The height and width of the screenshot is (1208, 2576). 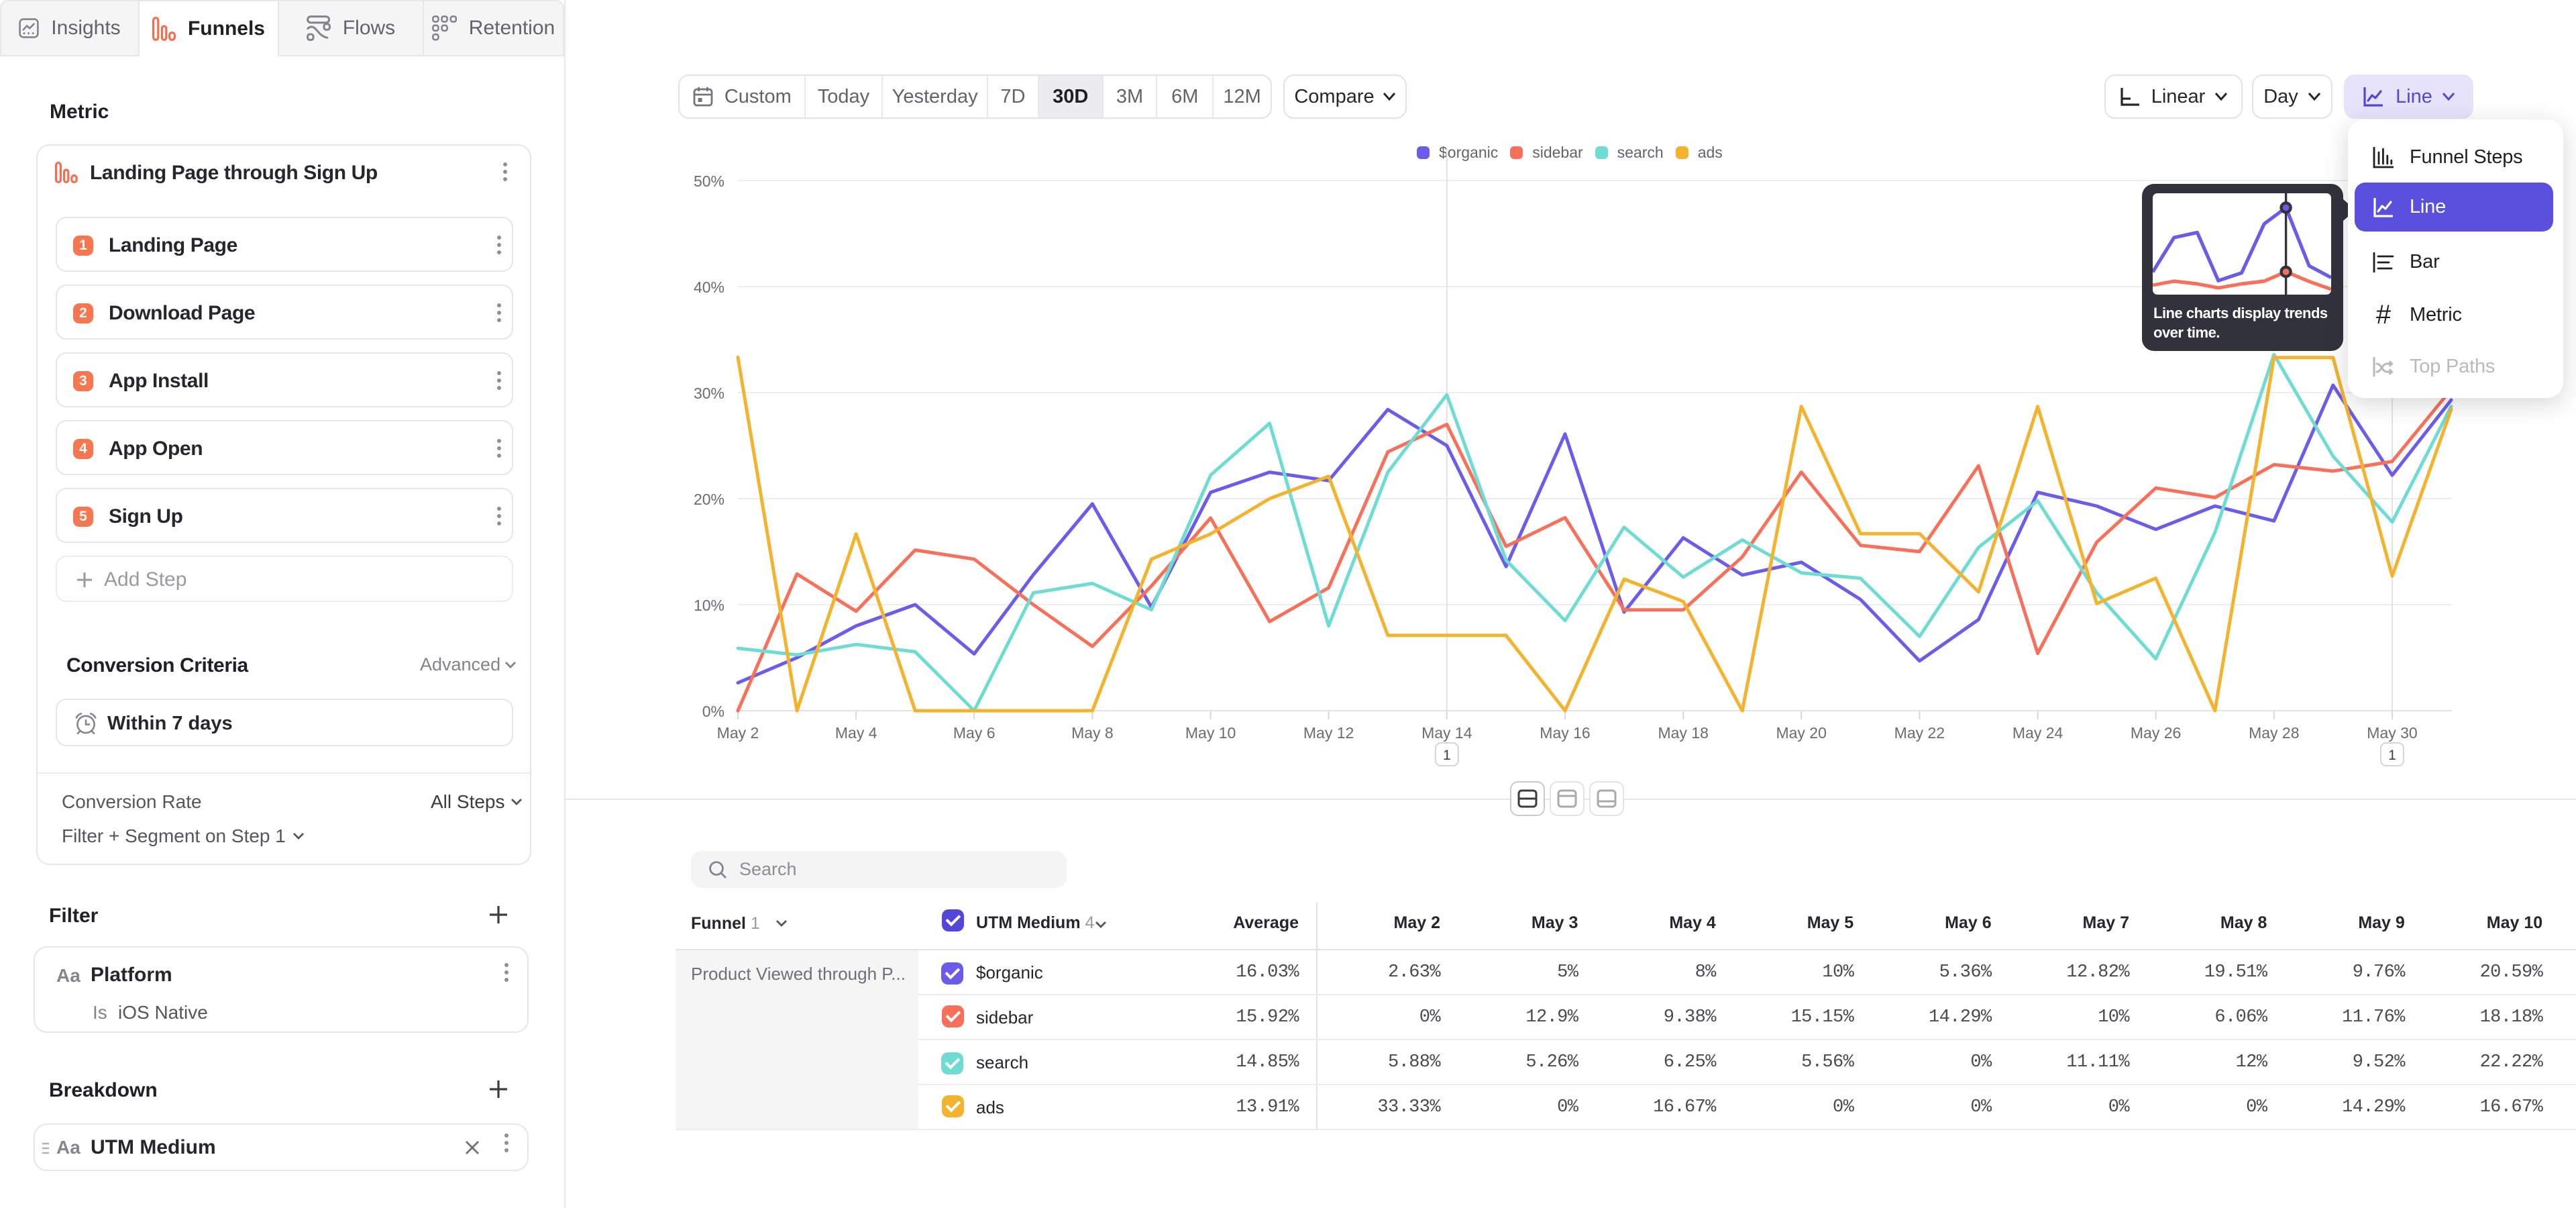 I want to click on svg-text: 20%, so click(x=709, y=499).